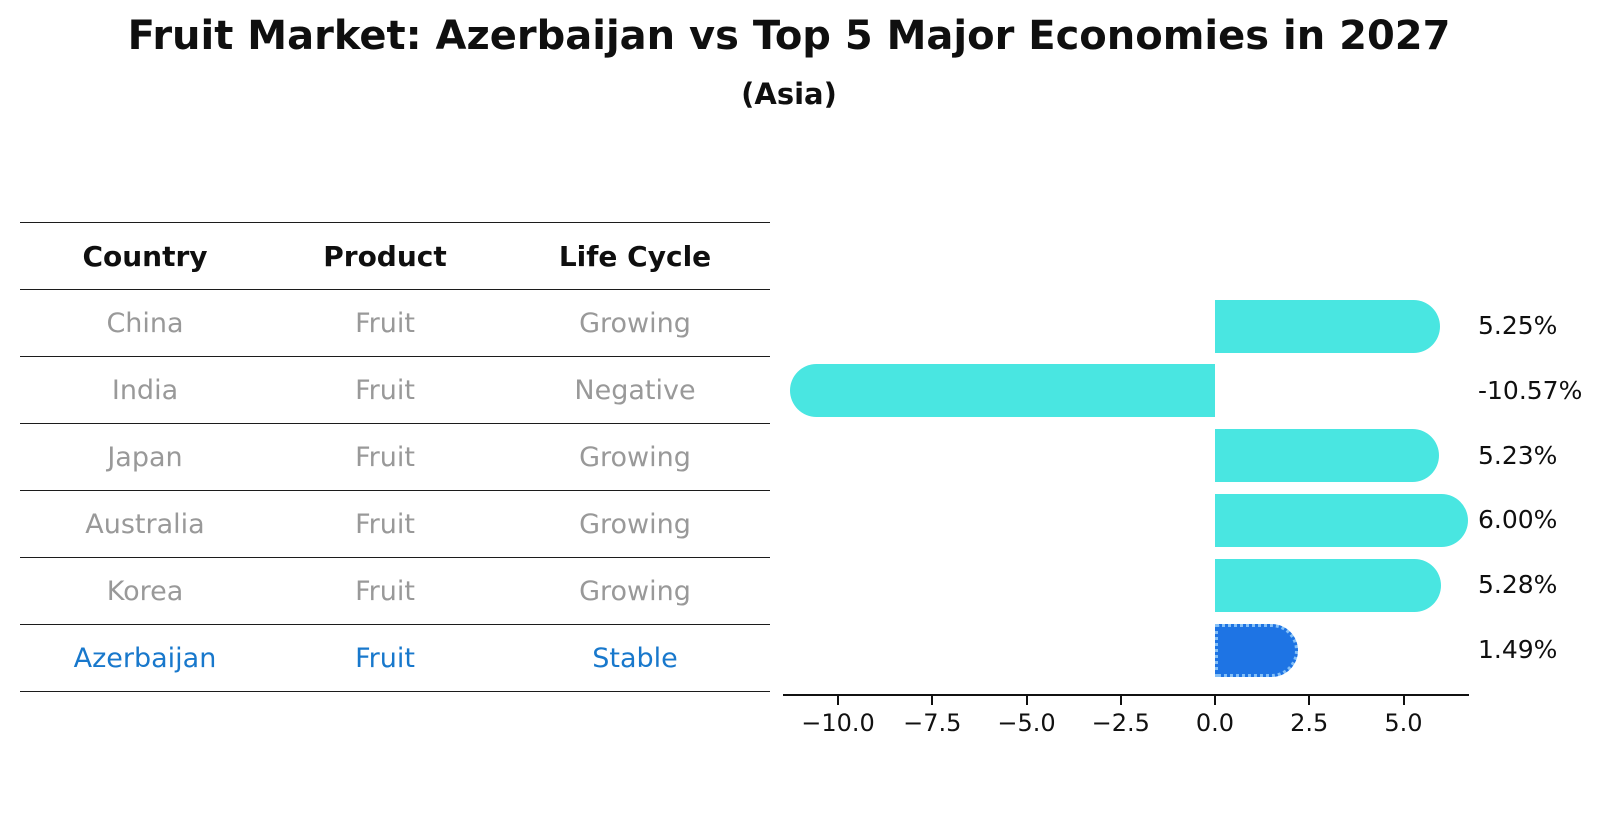 This screenshot has width=1614, height=823. Describe the element at coordinates (1309, 723) in the screenshot. I see `x-tick-label: 2.5` at that location.